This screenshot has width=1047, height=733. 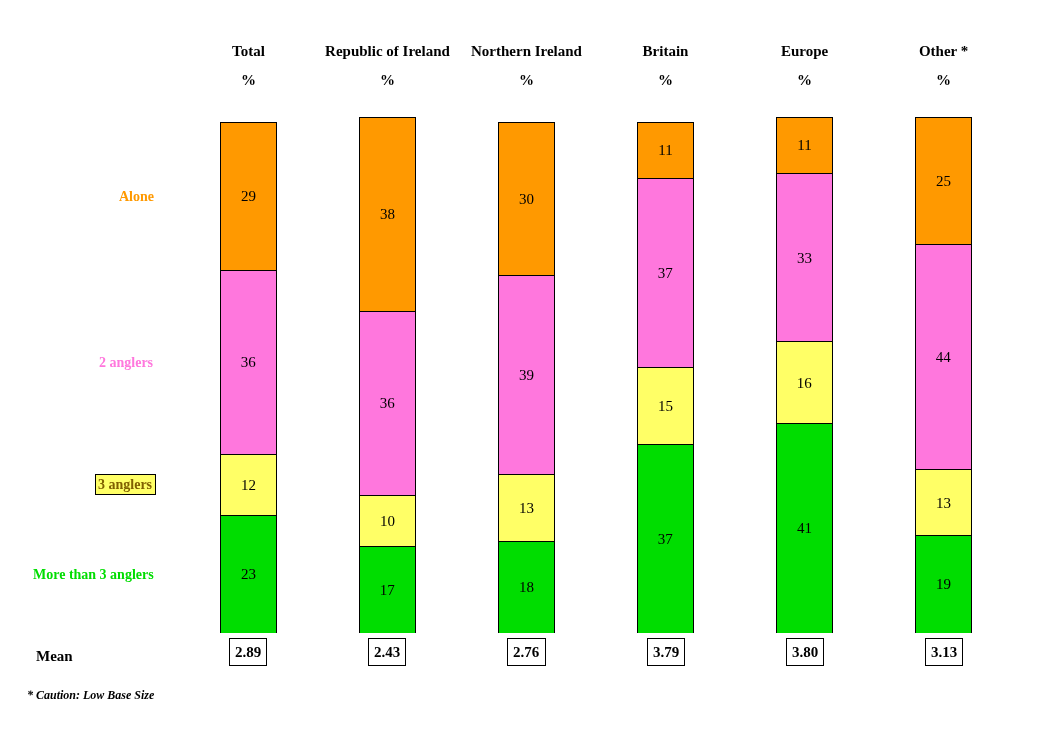 What do you see at coordinates (248, 574) in the screenshot?
I see `data-label: 23` at bounding box center [248, 574].